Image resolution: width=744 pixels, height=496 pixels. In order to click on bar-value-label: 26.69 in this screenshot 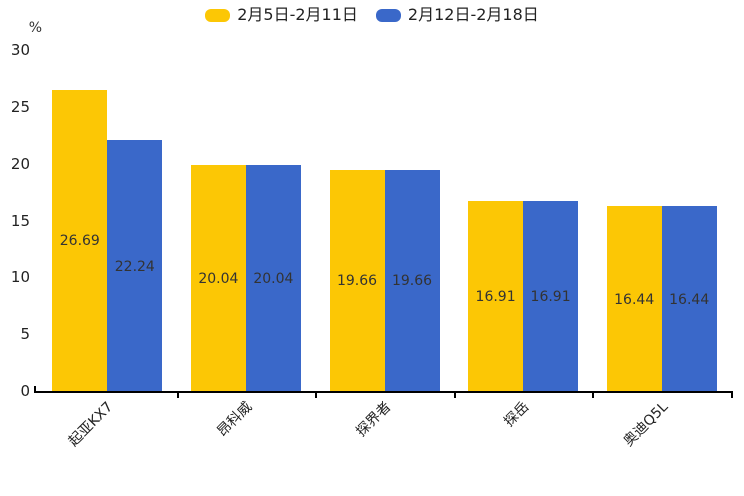, I will do `click(79, 241)`.